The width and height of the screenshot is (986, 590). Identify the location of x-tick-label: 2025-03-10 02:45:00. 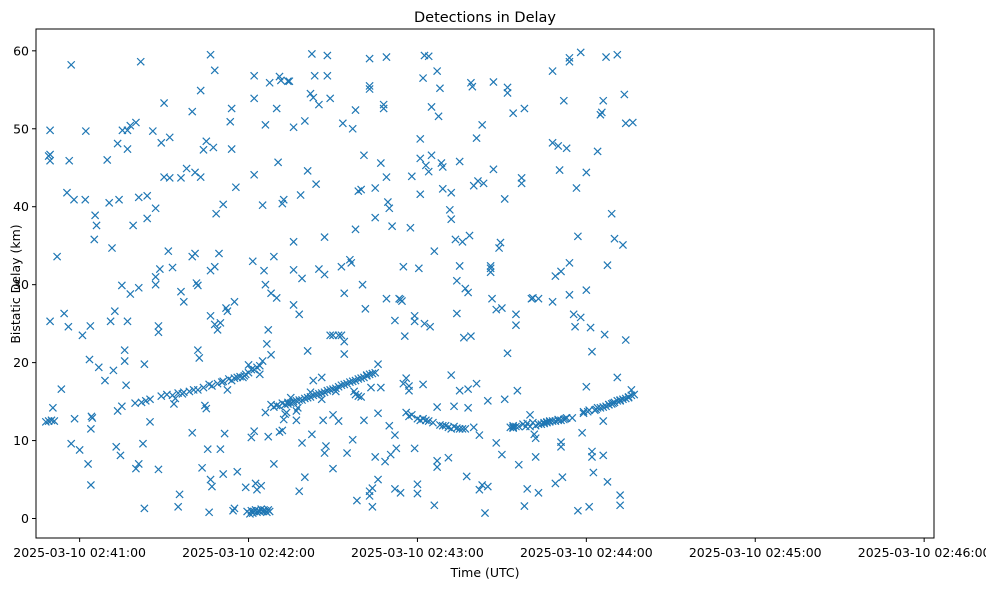
(755, 552).